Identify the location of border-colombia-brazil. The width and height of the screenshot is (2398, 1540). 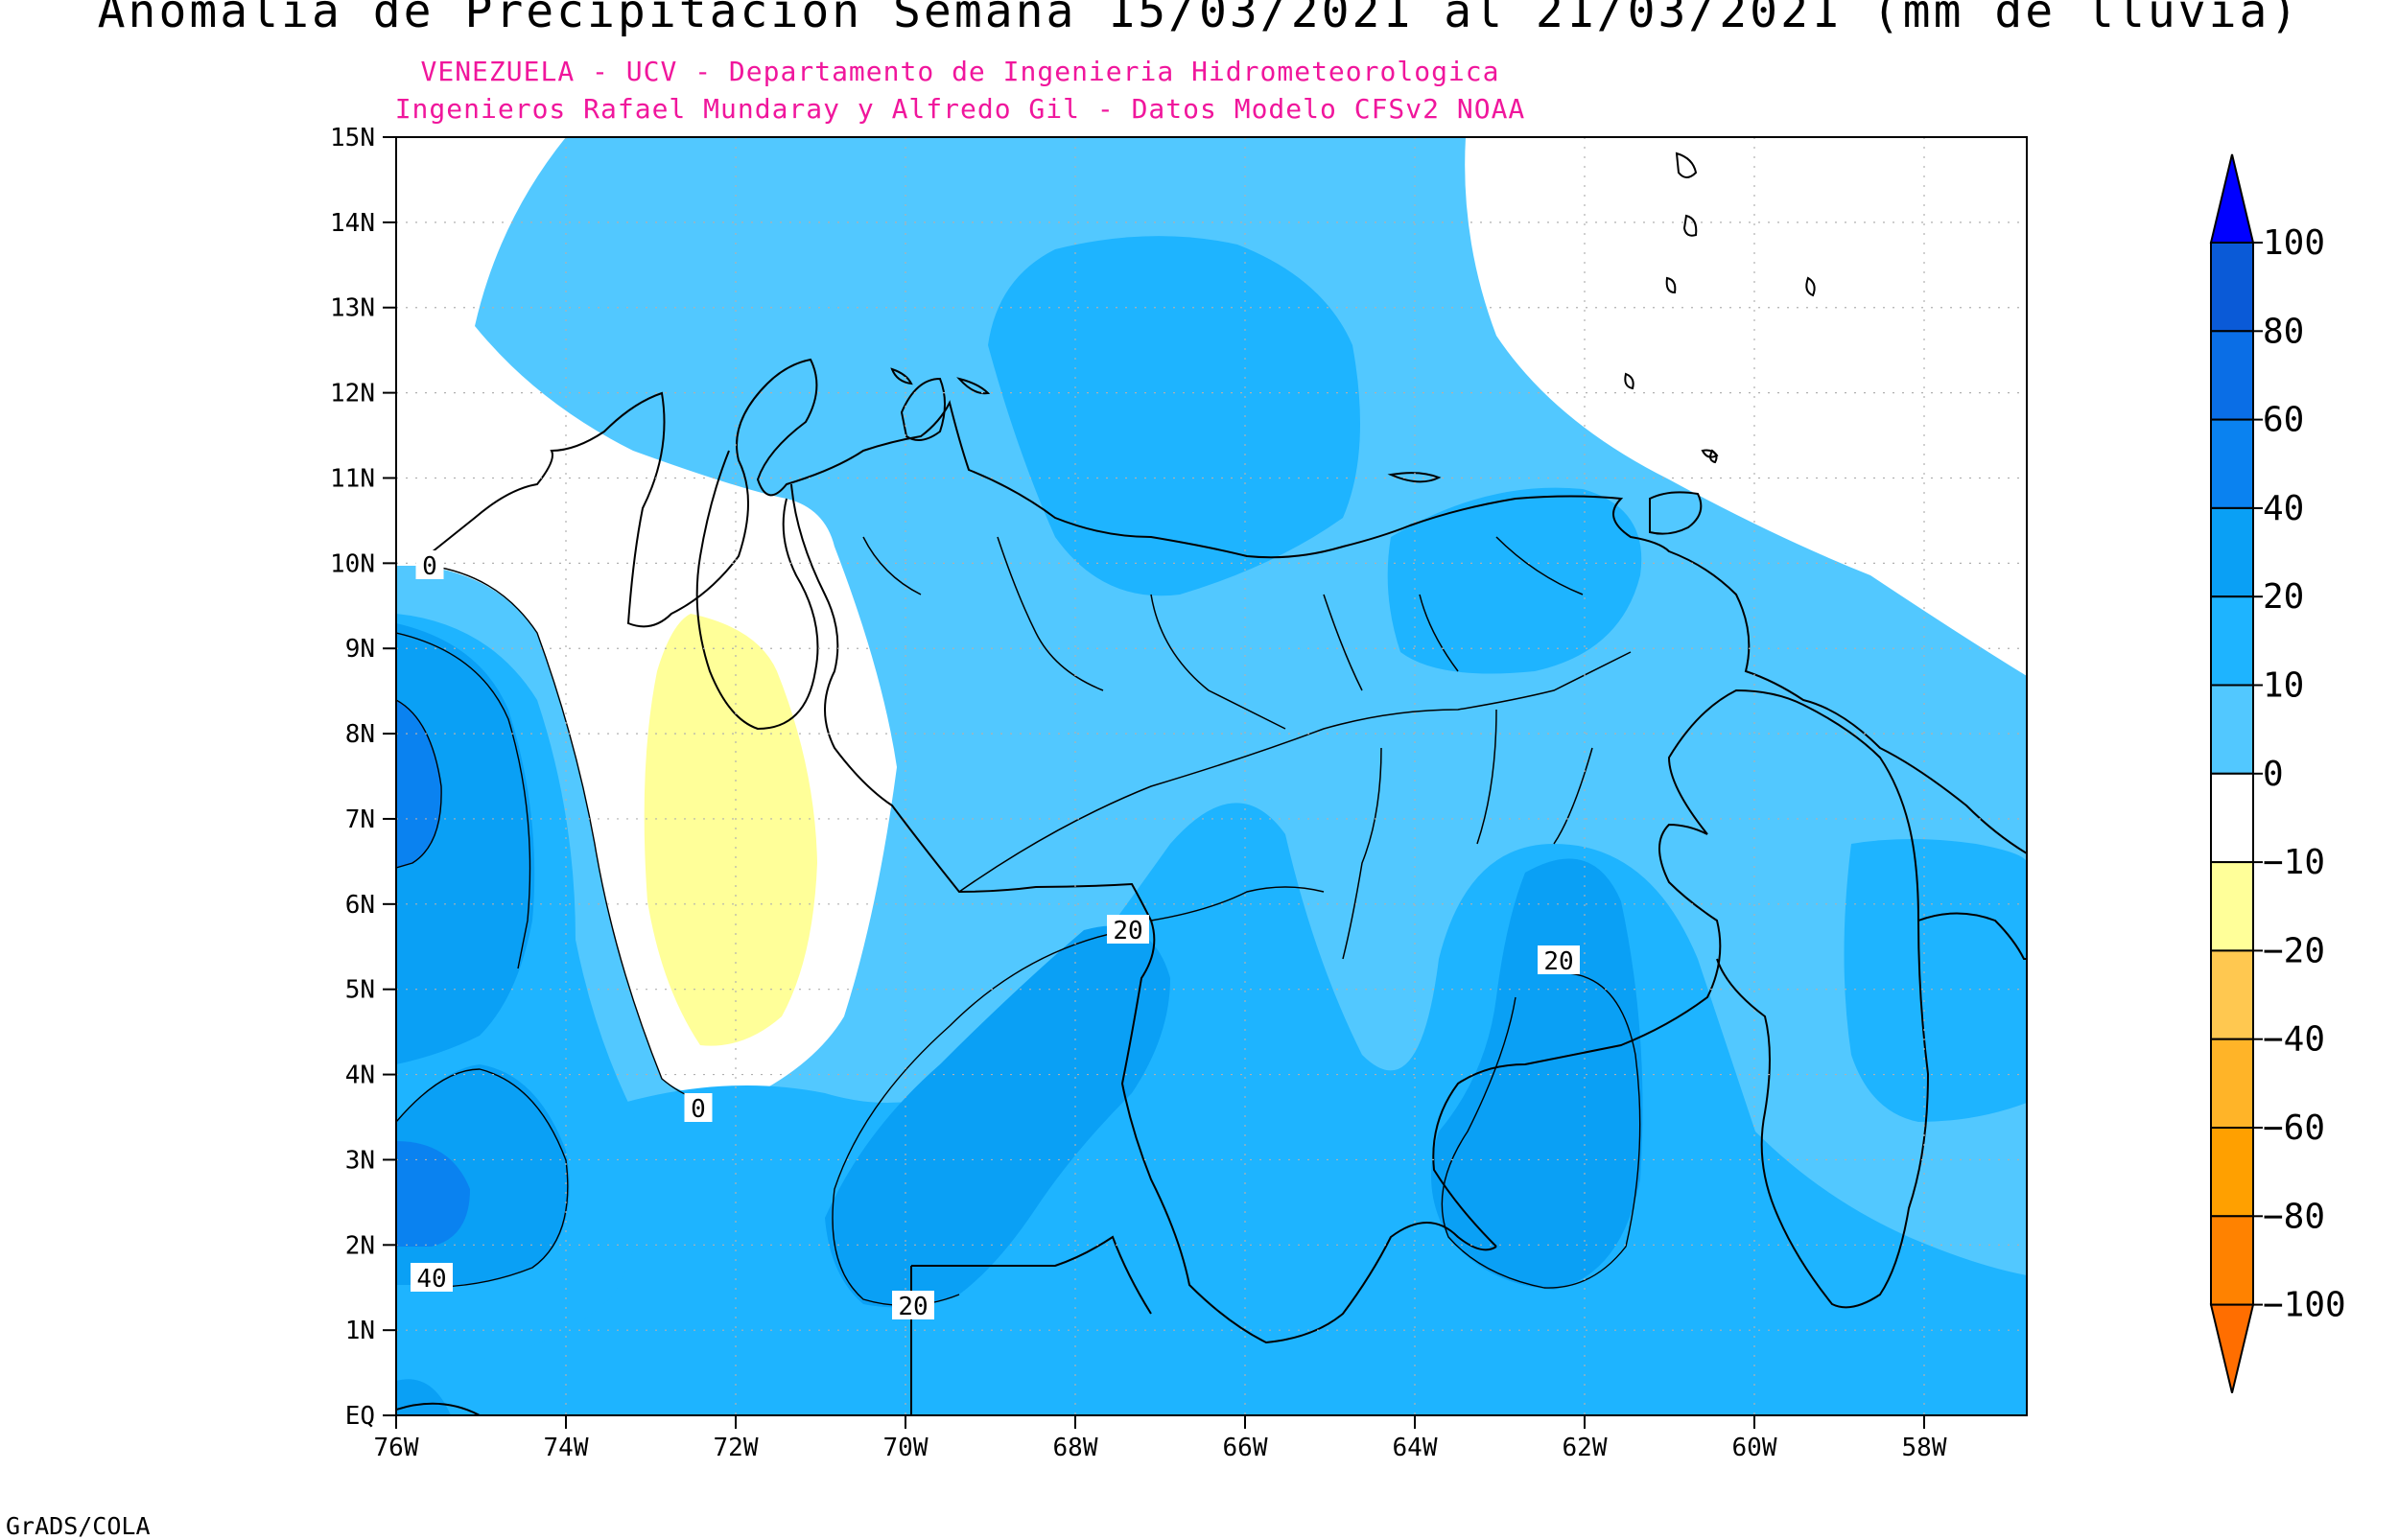
(1032, 1275).